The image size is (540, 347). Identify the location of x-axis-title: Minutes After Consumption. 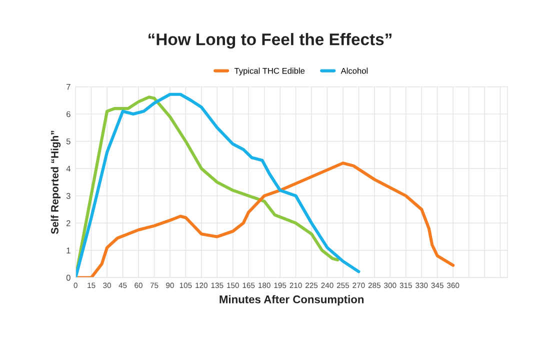
(292, 300).